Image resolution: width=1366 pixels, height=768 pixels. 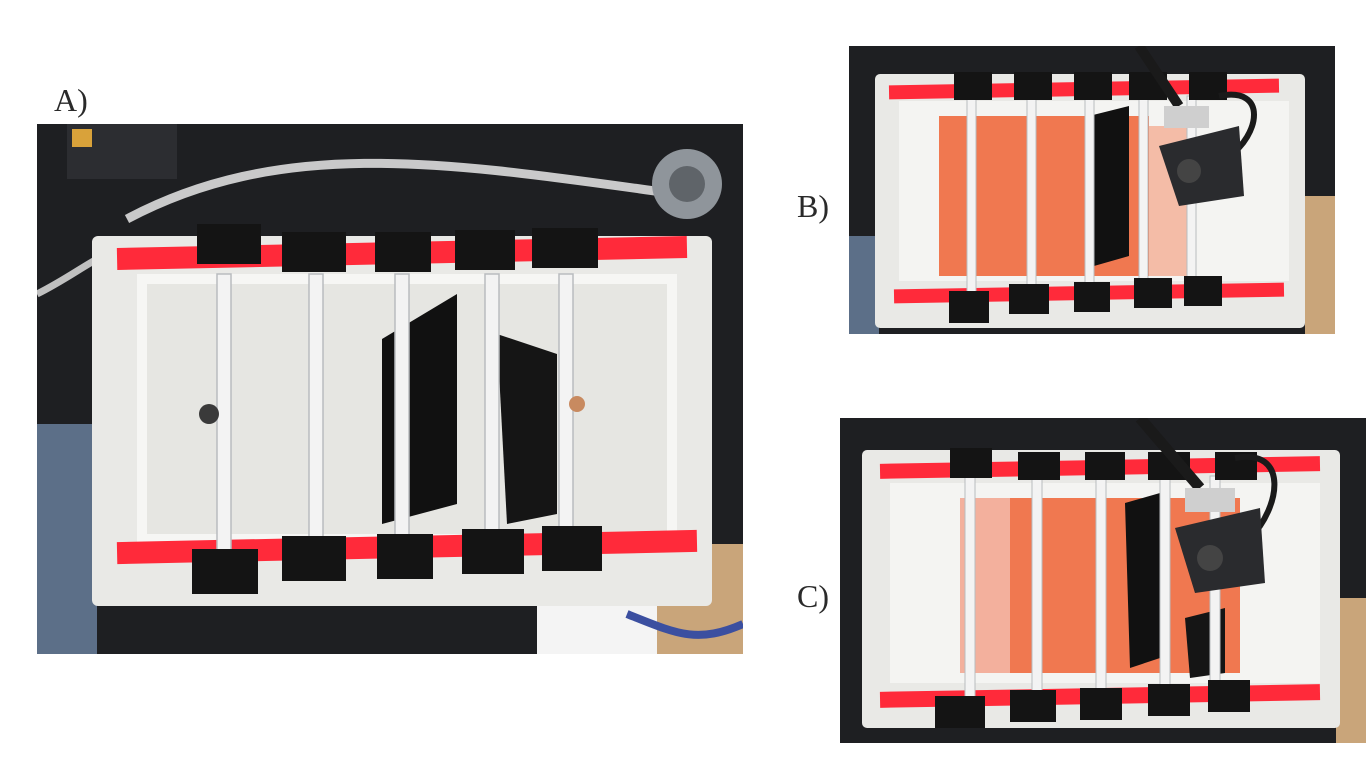 I want to click on panel-label-c: C), so click(x=813, y=596).